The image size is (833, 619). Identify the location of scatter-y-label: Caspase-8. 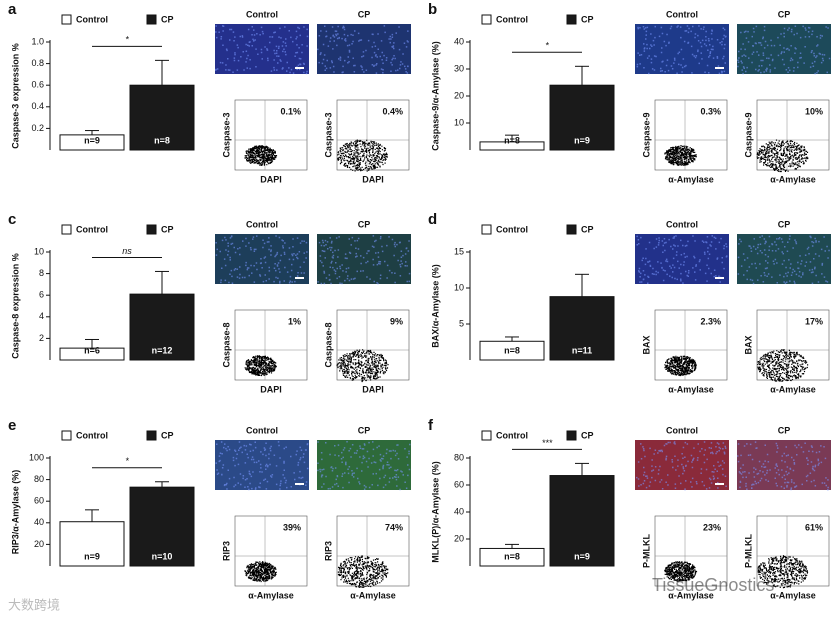
(226, 344).